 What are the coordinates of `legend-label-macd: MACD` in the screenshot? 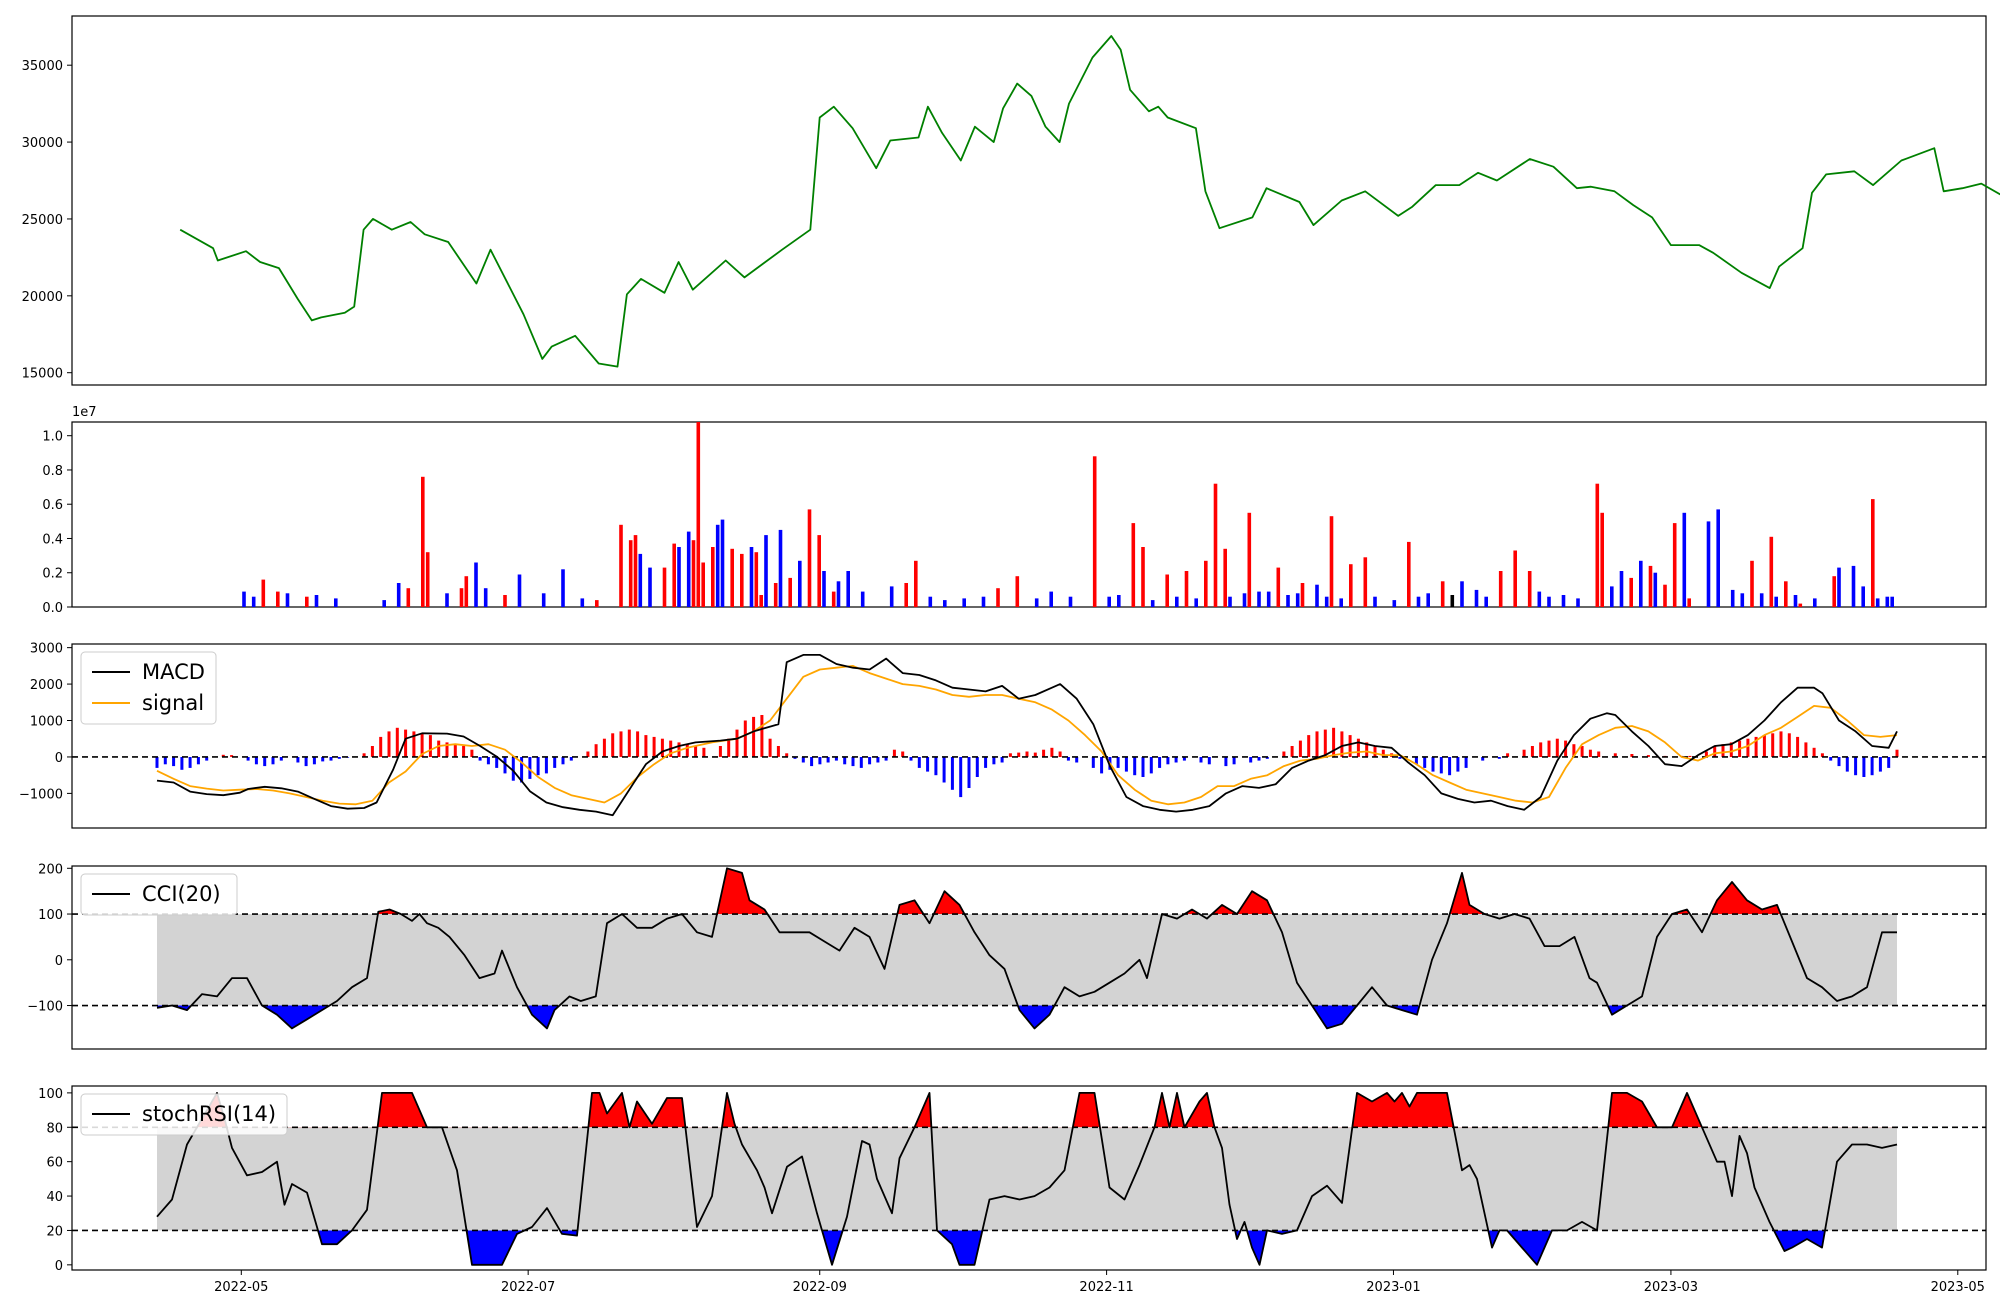 It's located at (173, 672).